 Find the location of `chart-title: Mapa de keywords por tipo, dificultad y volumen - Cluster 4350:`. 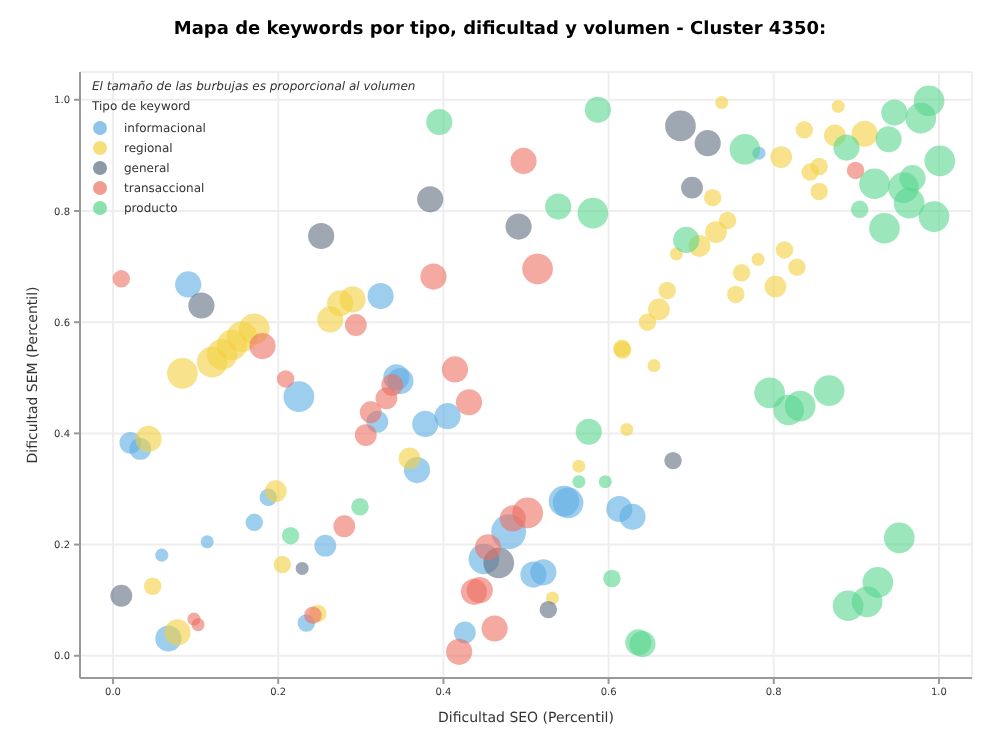

chart-title: Mapa de keywords por tipo, dificultad y volumen - Cluster 4350: is located at coordinates (500, 31).